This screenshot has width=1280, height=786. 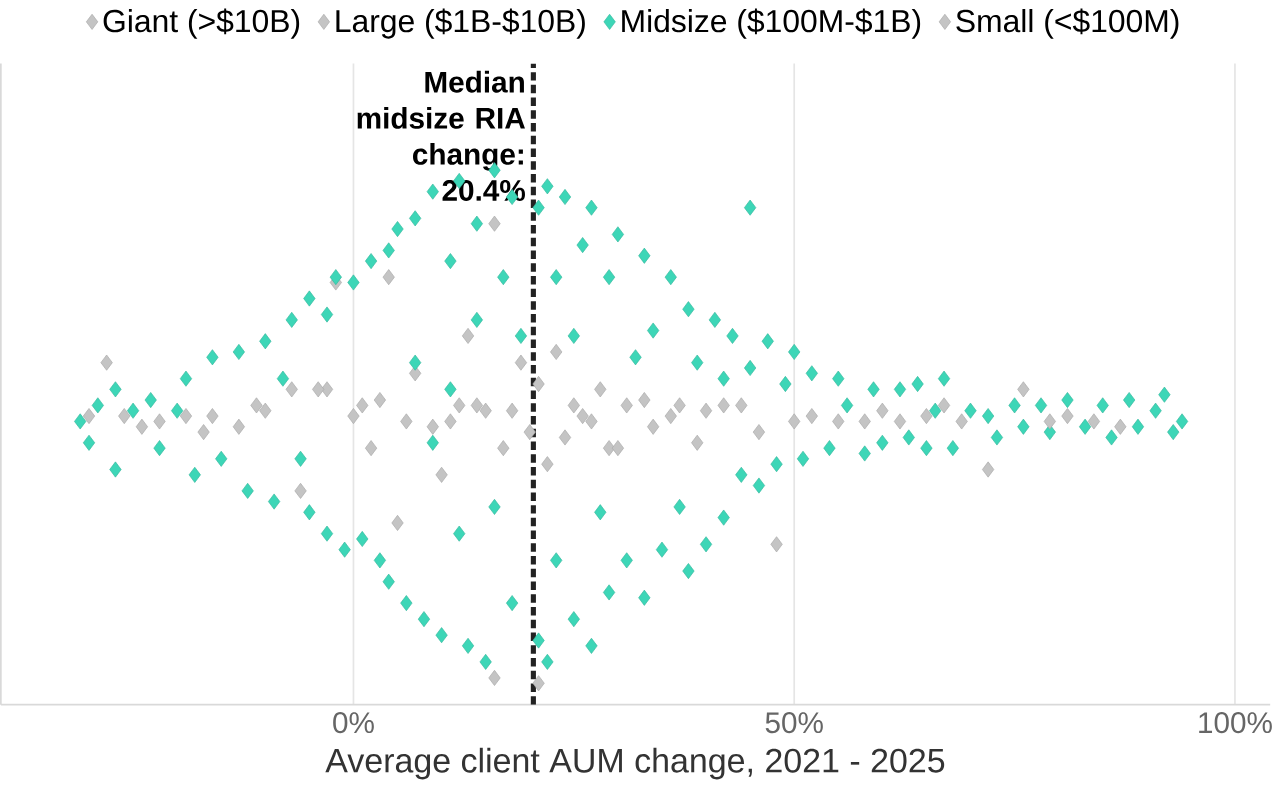 What do you see at coordinates (794, 722) in the screenshot?
I see `x-tick-label: 50%` at bounding box center [794, 722].